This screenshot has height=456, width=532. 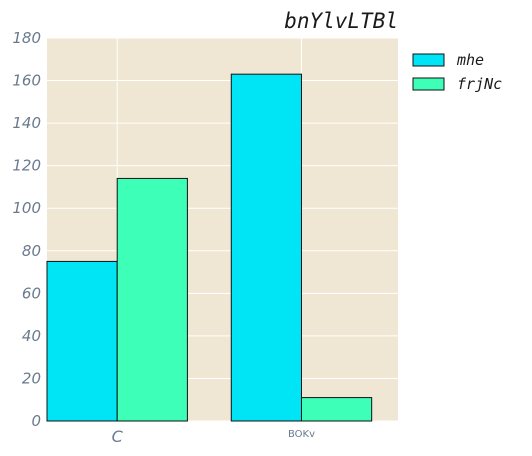 What do you see at coordinates (479, 84) in the screenshot?
I see `legend-label-frjNc: frjNc` at bounding box center [479, 84].